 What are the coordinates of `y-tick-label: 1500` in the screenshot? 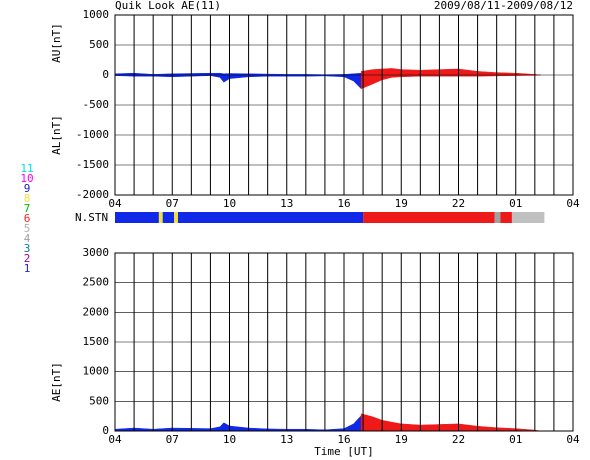 It's located at (96, 341).